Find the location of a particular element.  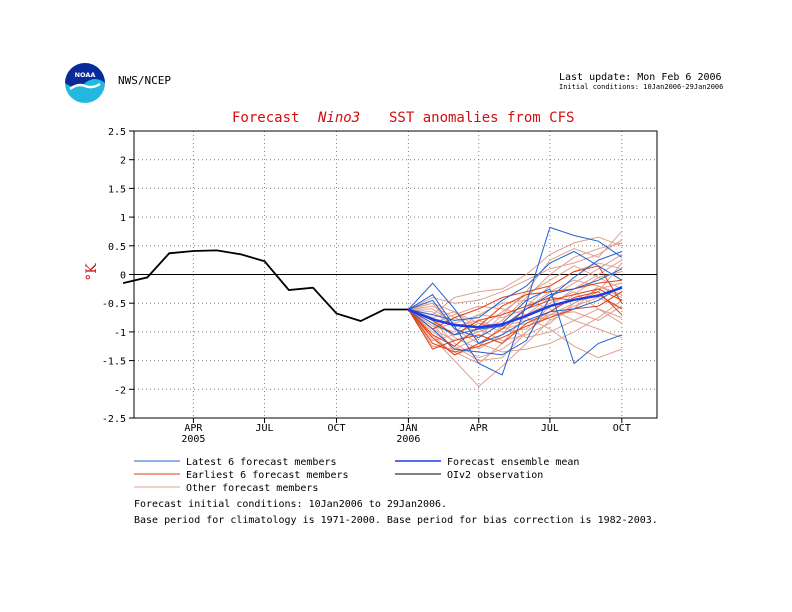

observation-line is located at coordinates (265, 285).